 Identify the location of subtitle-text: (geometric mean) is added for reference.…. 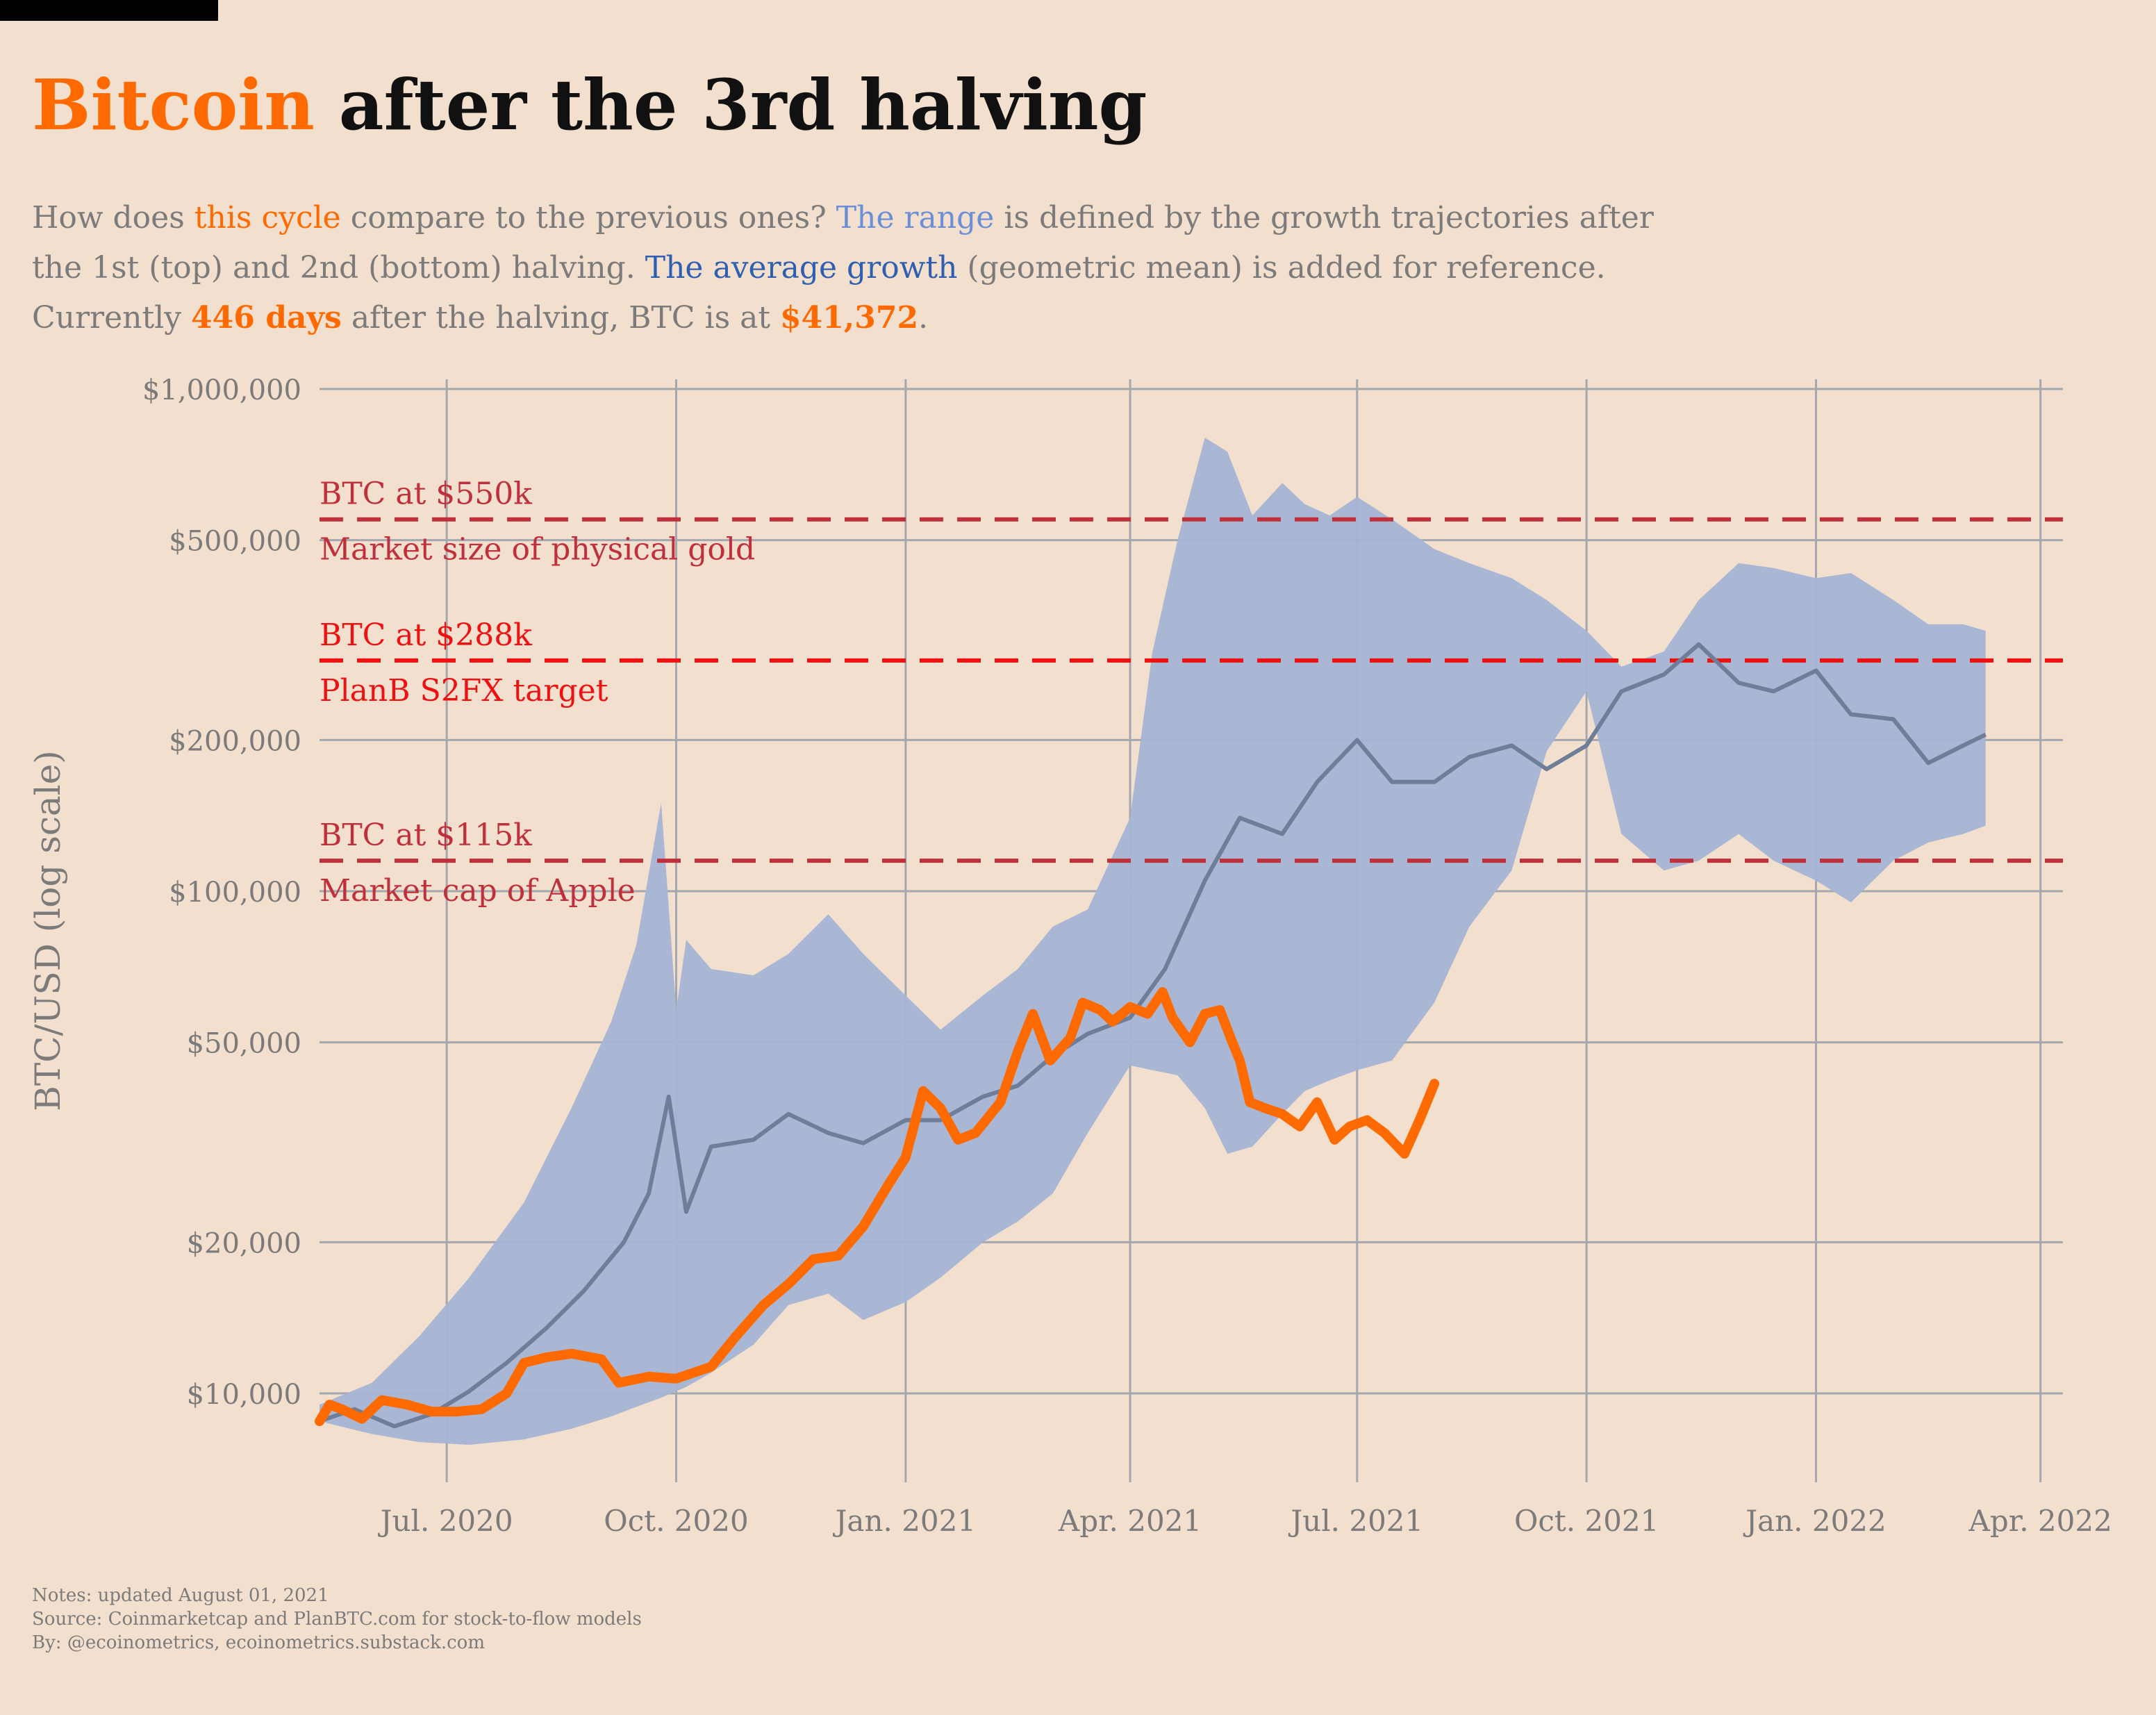
(819, 292).